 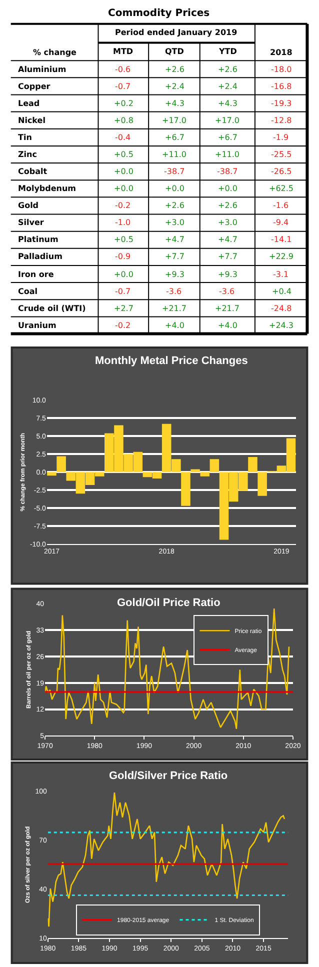 I want to click on data-label: +2.7, so click(x=124, y=308).